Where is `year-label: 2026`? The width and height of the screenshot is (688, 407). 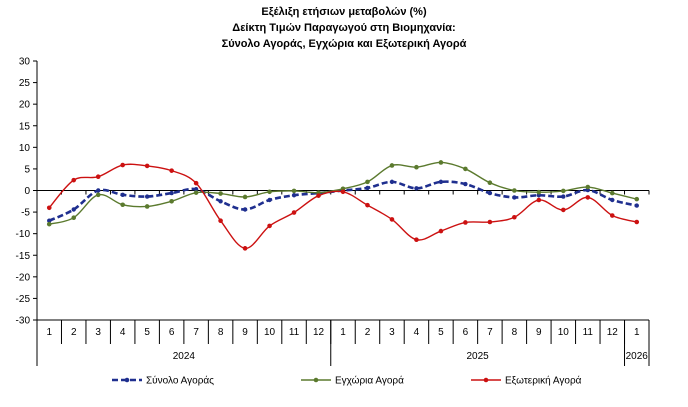 year-label: 2026 is located at coordinates (637, 356).